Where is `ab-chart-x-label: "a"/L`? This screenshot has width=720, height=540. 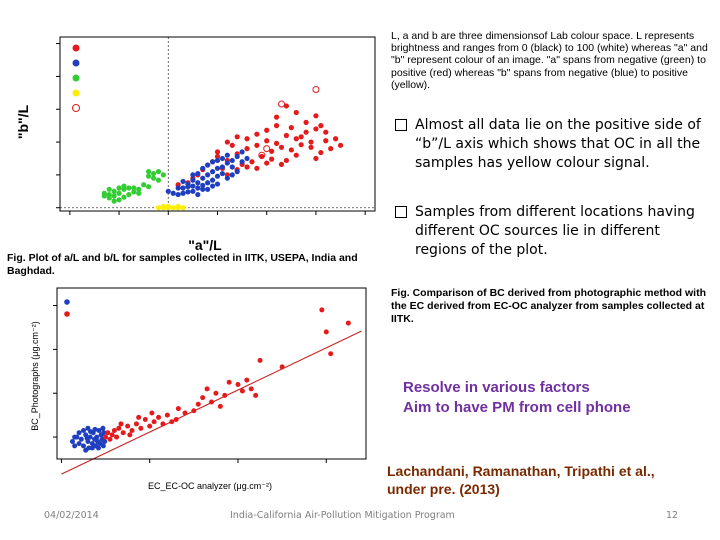
ab-chart-x-label: "a"/L is located at coordinates (205, 245).